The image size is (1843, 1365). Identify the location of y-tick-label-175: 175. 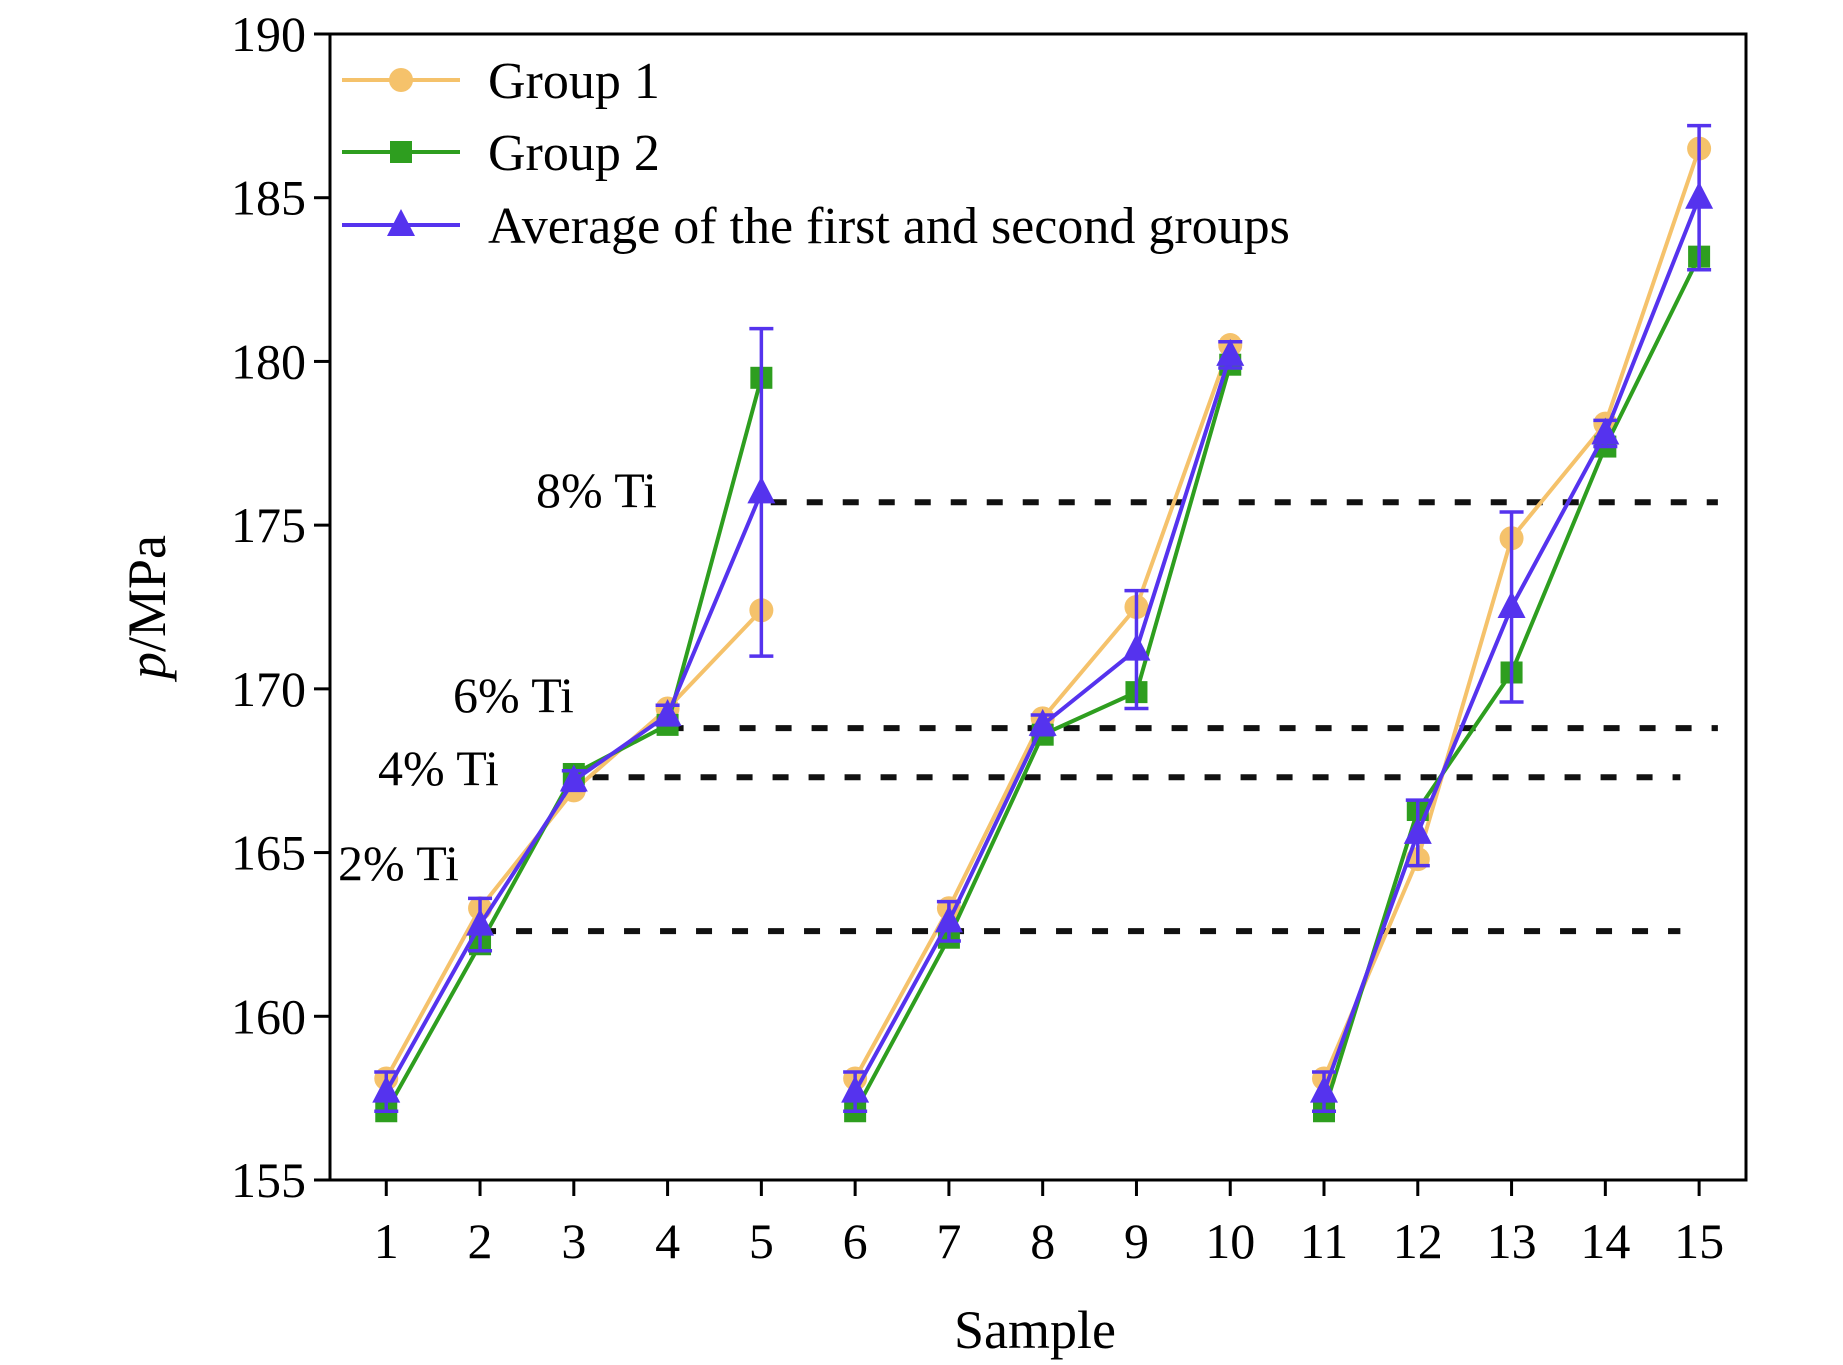
(268, 525).